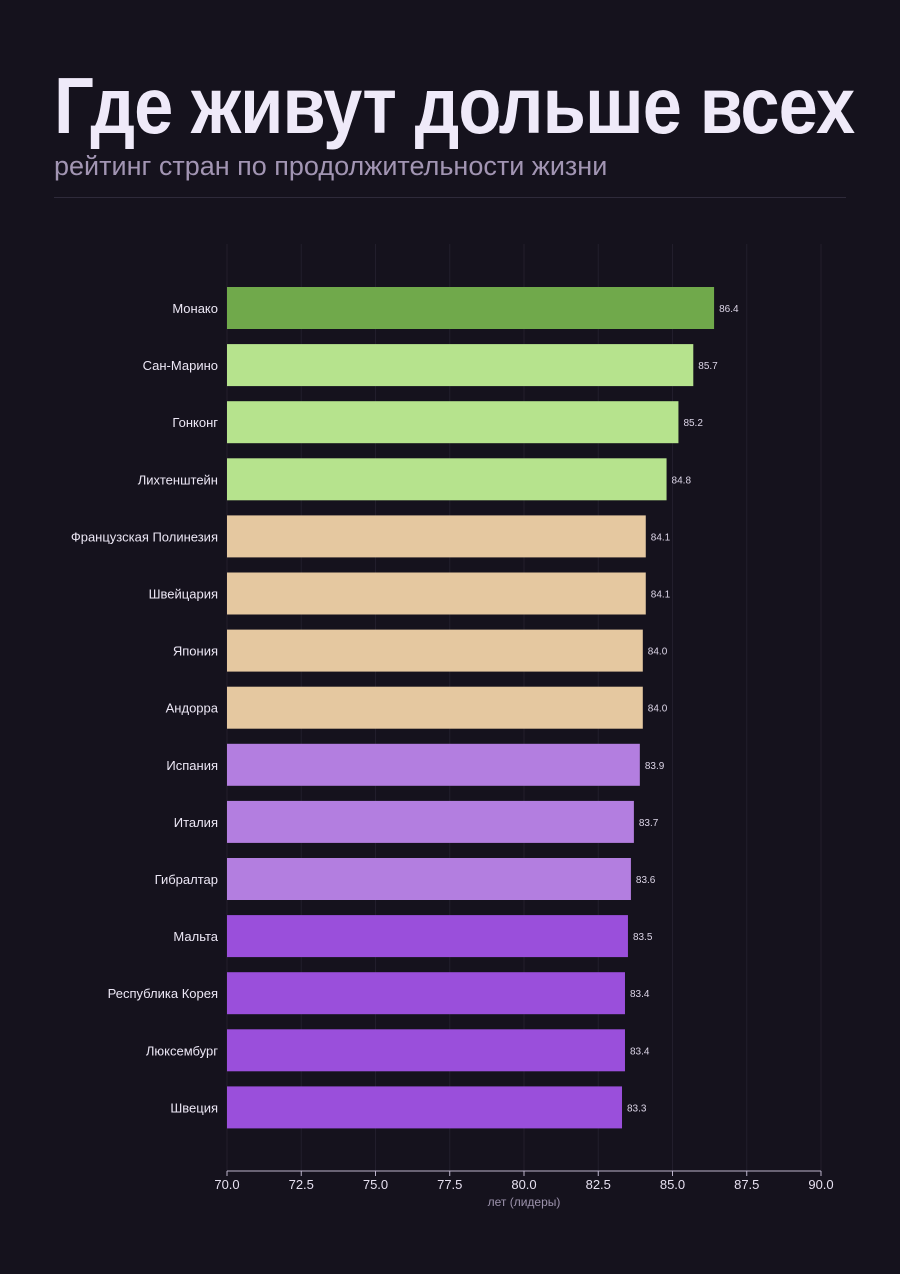  I want to click on value-label: 83.3, so click(637, 1108).